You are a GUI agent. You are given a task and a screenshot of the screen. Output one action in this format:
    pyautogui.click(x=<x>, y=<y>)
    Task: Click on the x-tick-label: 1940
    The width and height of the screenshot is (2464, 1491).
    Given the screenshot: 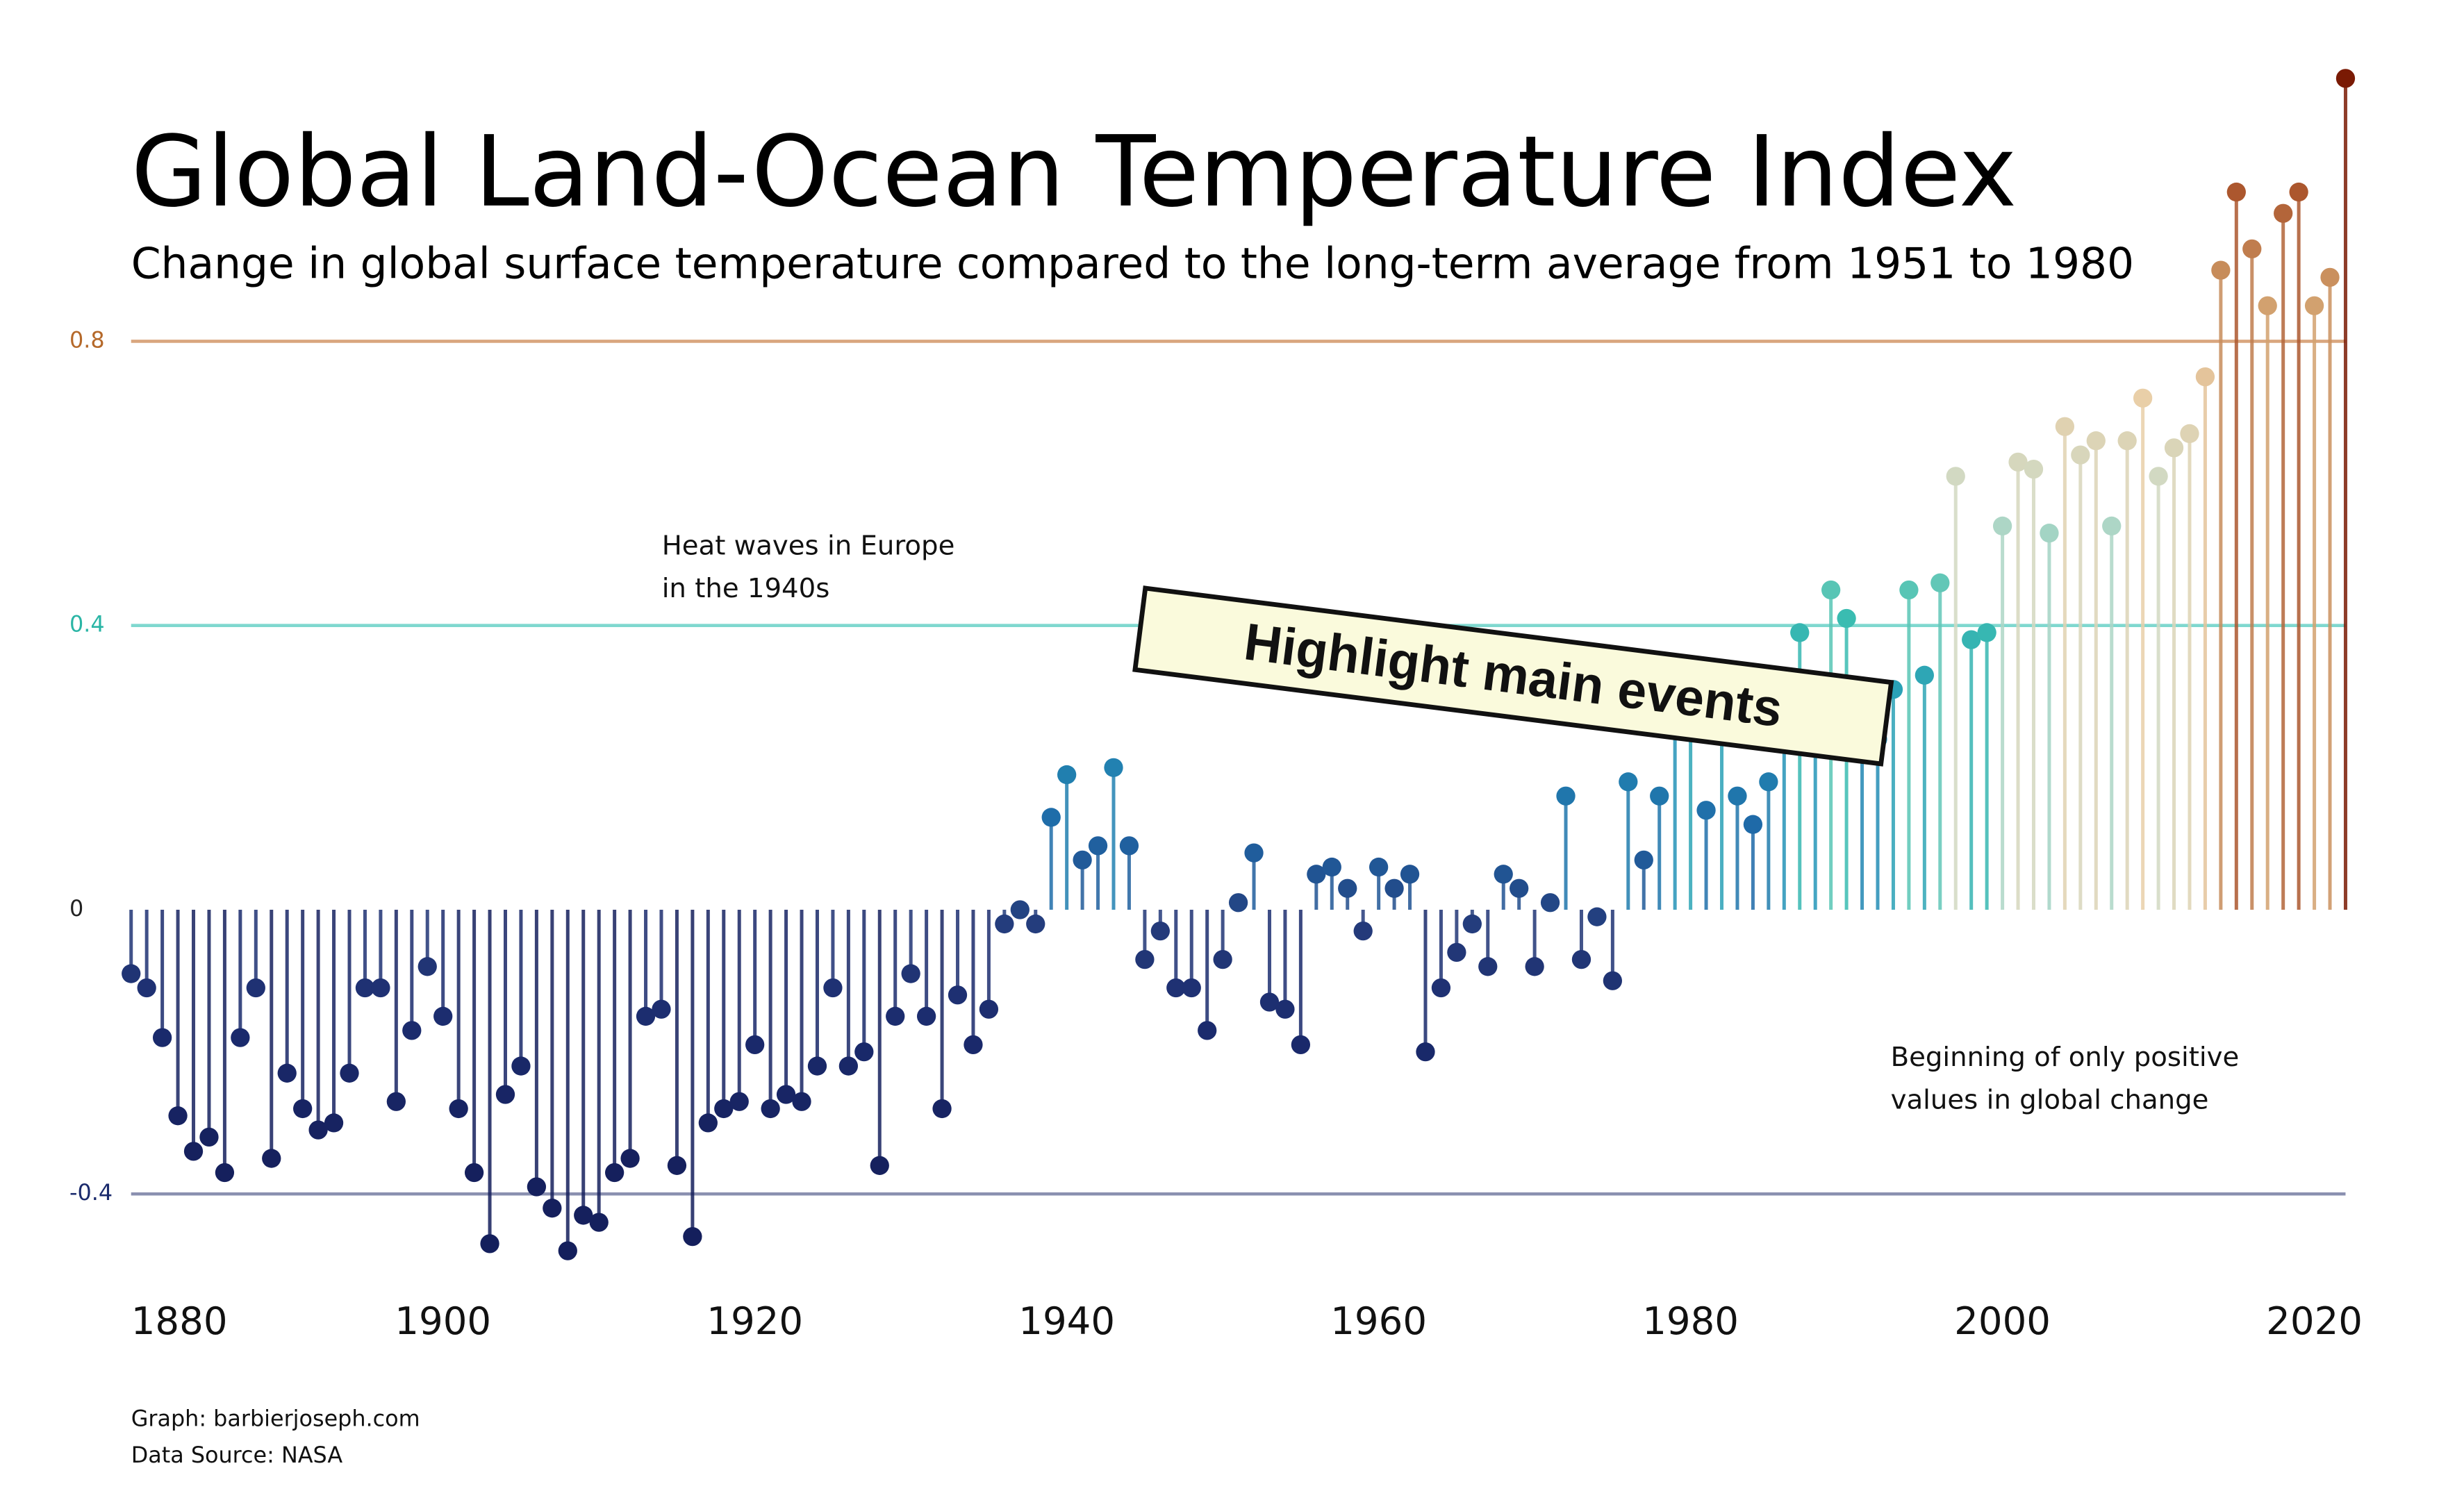 What is the action you would take?
    pyautogui.click(x=1066, y=1321)
    